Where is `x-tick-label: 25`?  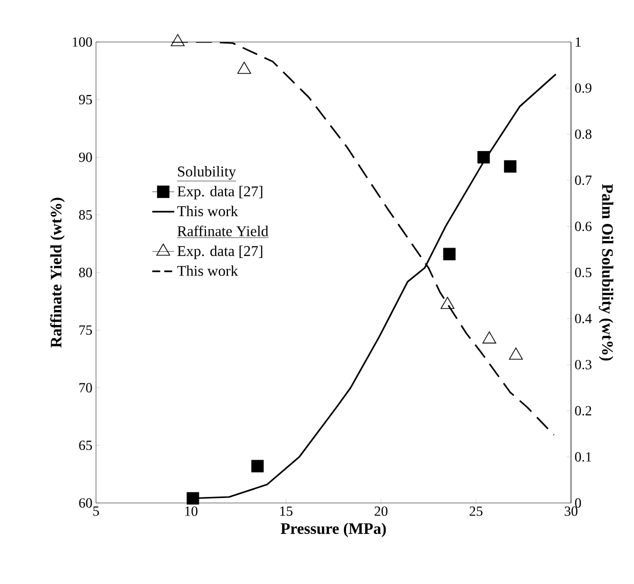
x-tick-label: 25 is located at coordinates (476, 511).